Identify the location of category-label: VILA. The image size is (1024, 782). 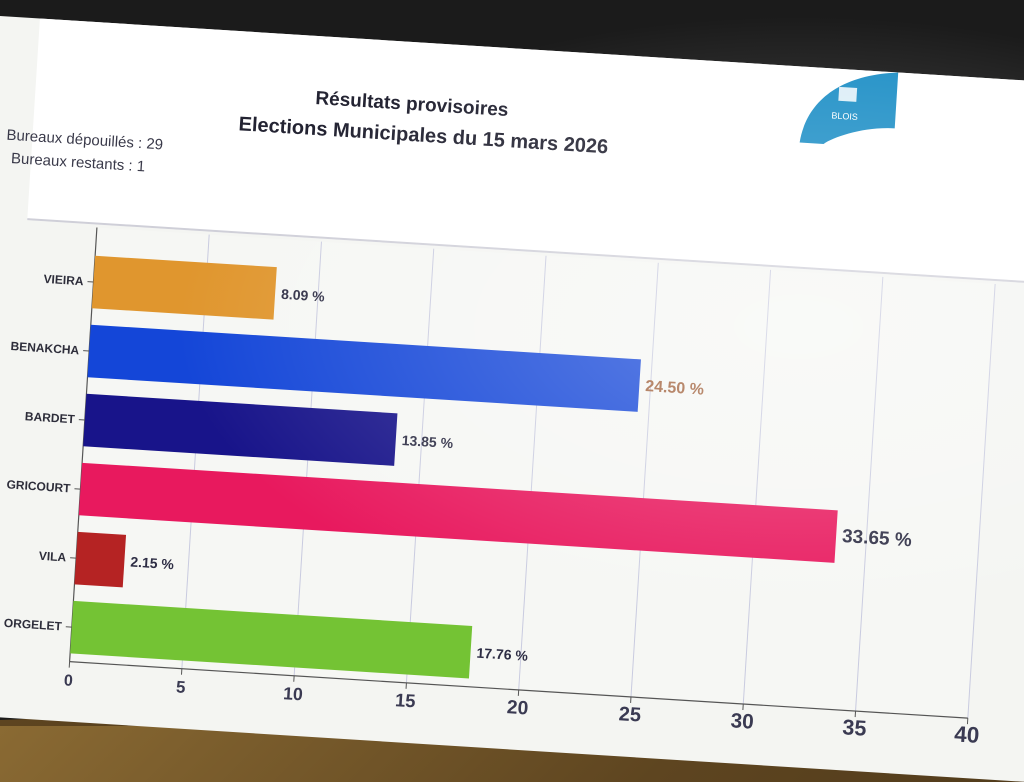
(52, 557).